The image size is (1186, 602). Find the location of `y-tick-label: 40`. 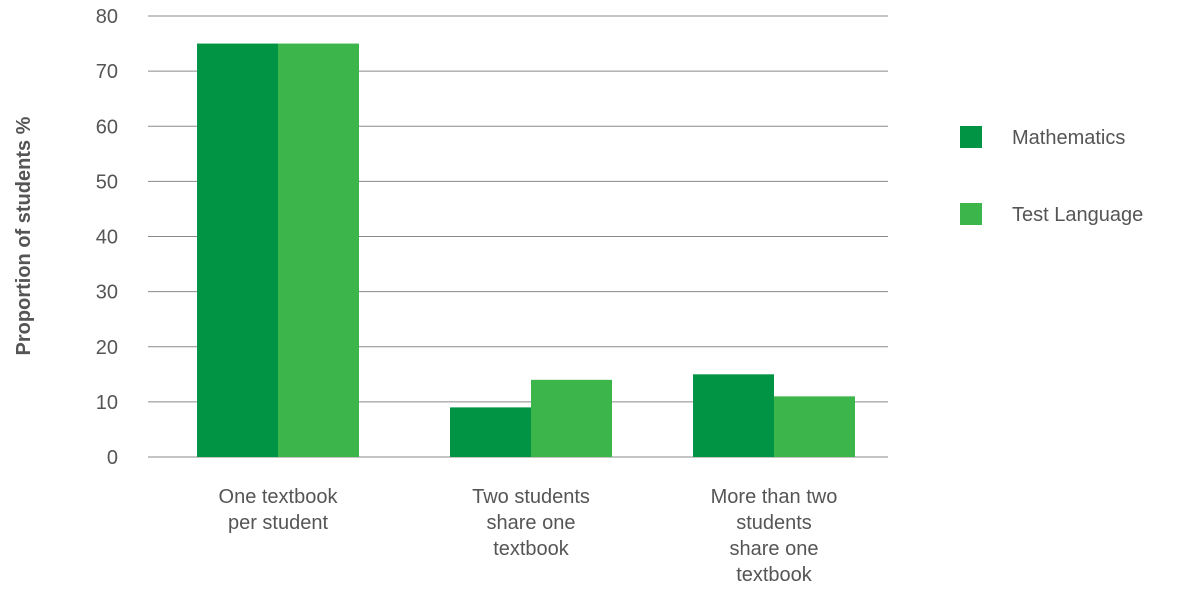

y-tick-label: 40 is located at coordinates (107, 238).